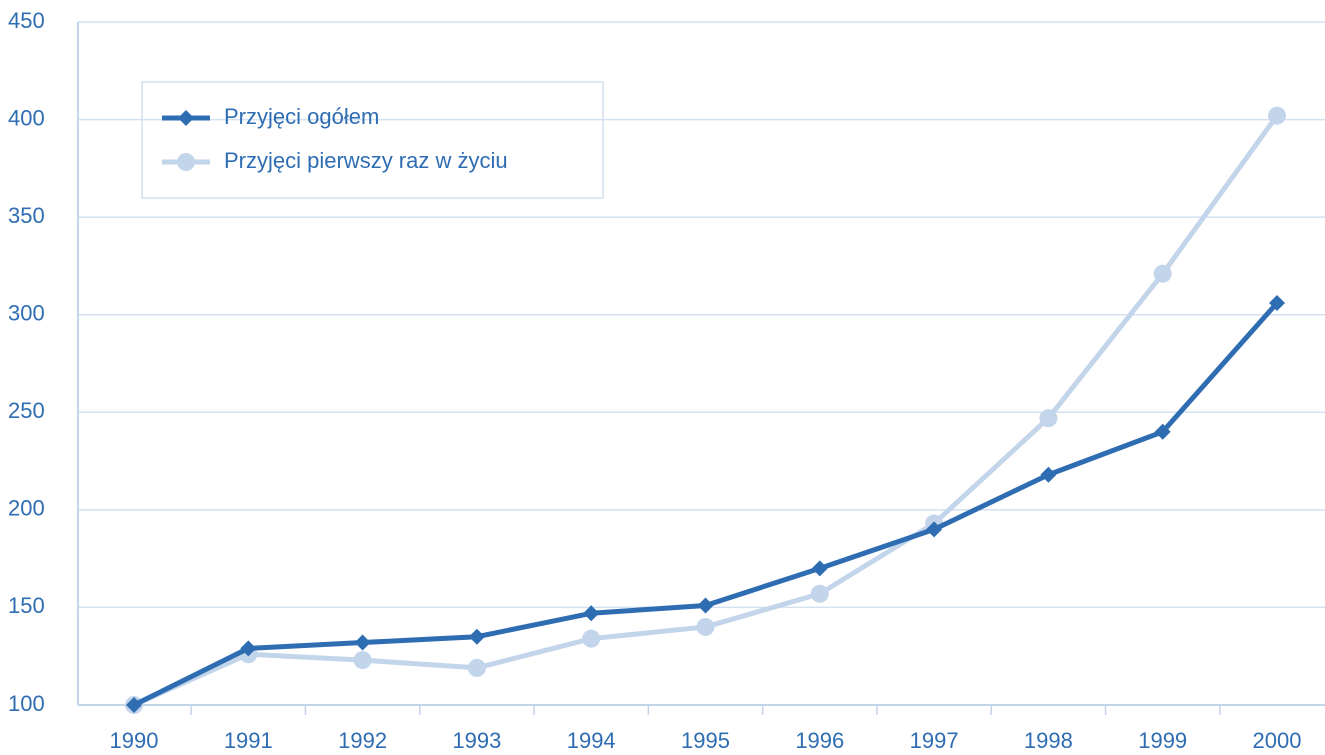  Describe the element at coordinates (248, 740) in the screenshot. I see `x-tick-label: 1991` at that location.